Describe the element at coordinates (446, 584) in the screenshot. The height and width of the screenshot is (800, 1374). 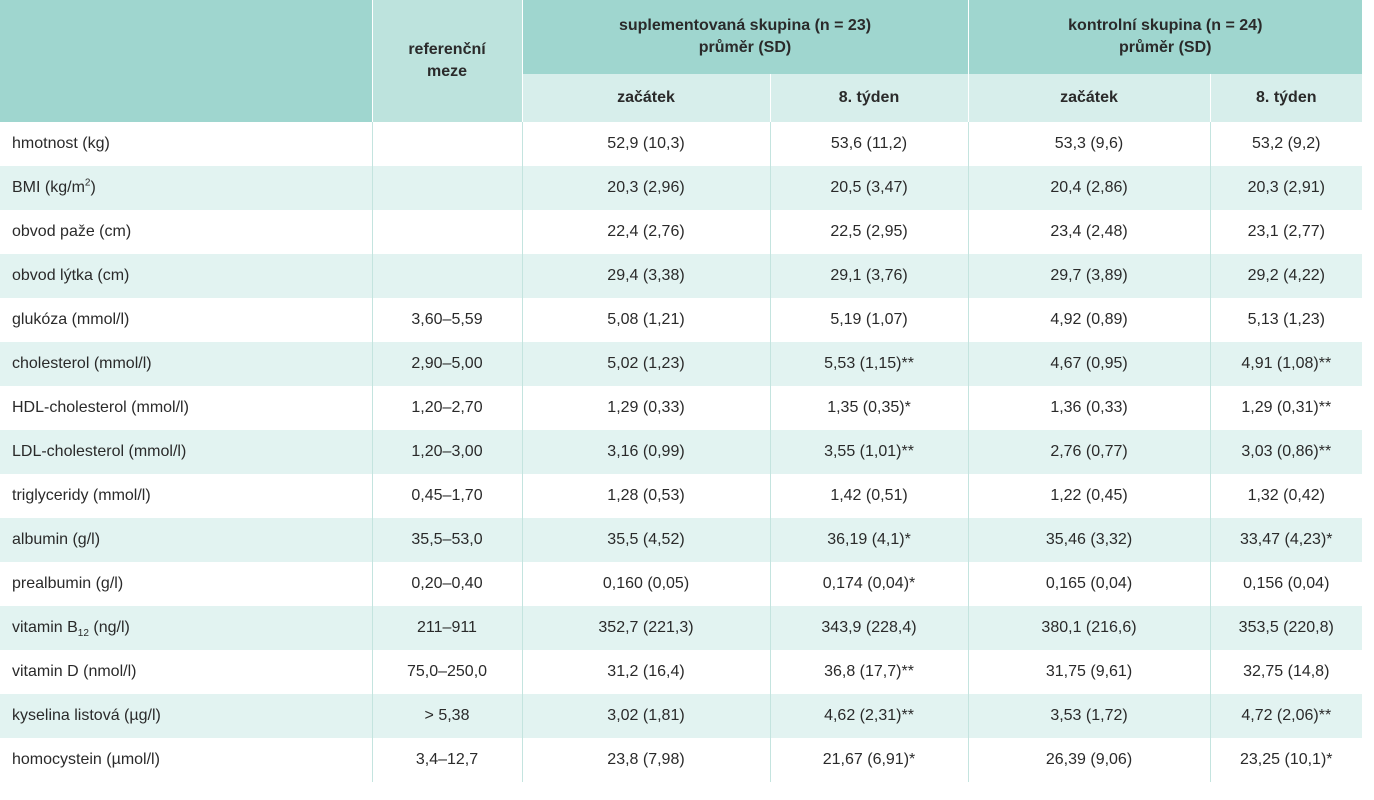
I see `reference-range-cell: 0,20–0,40` at that location.